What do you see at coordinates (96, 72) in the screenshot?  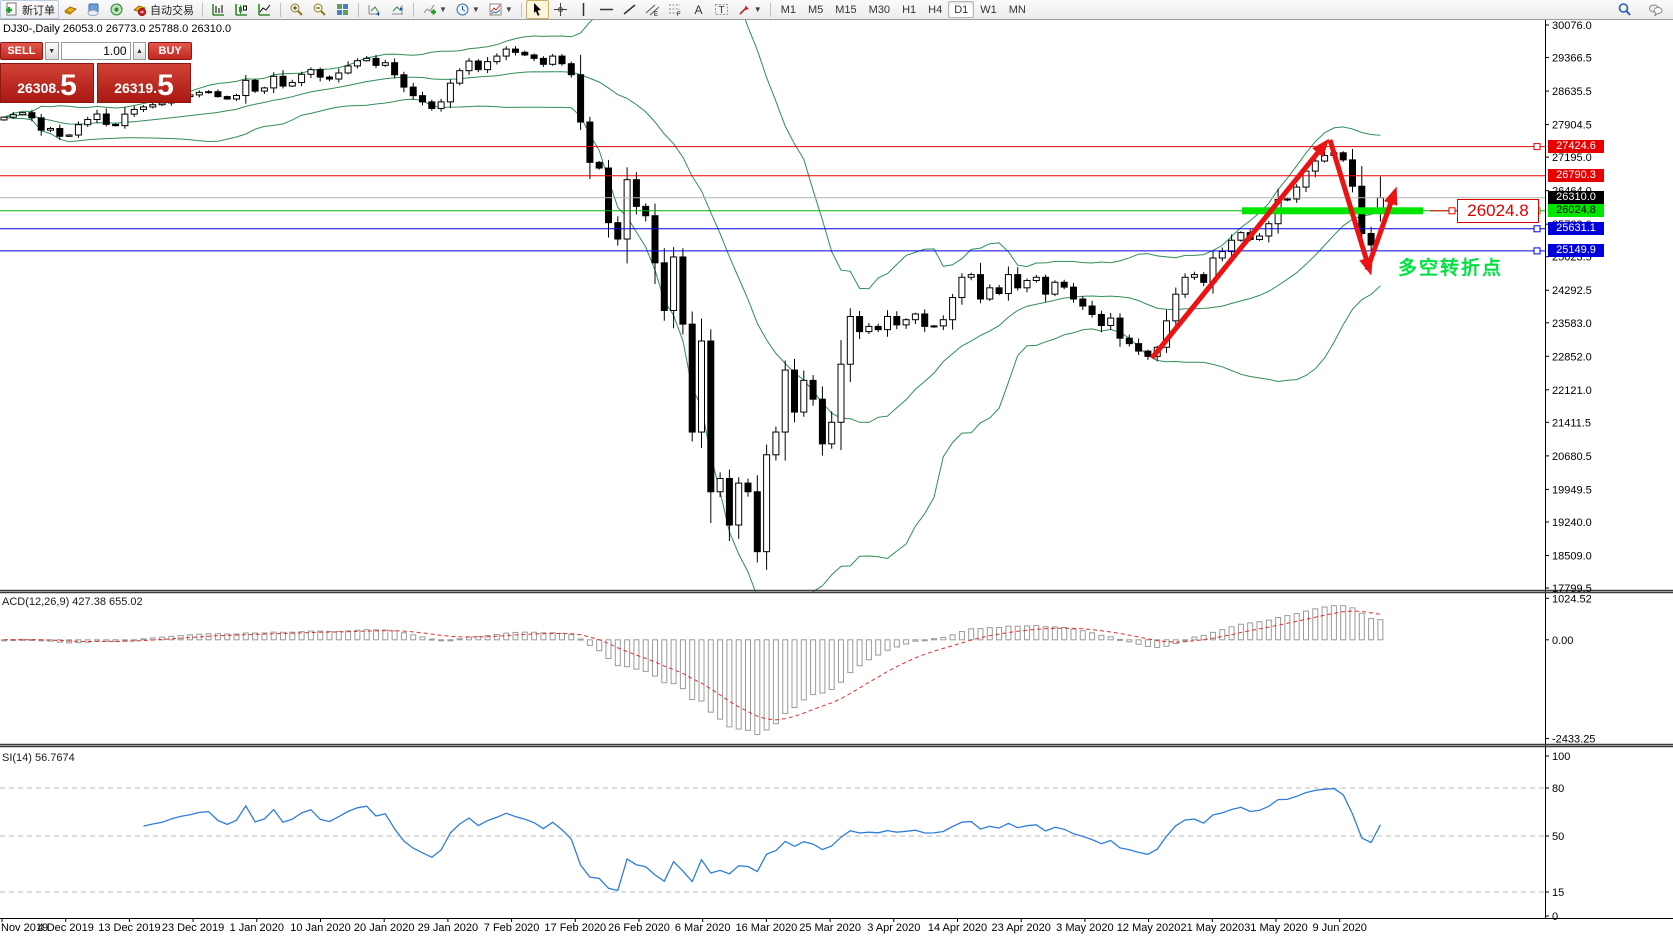 I see `one-click-trading-panel: SELL ▼ ▲ BUY 26308.5 26319.5` at bounding box center [96, 72].